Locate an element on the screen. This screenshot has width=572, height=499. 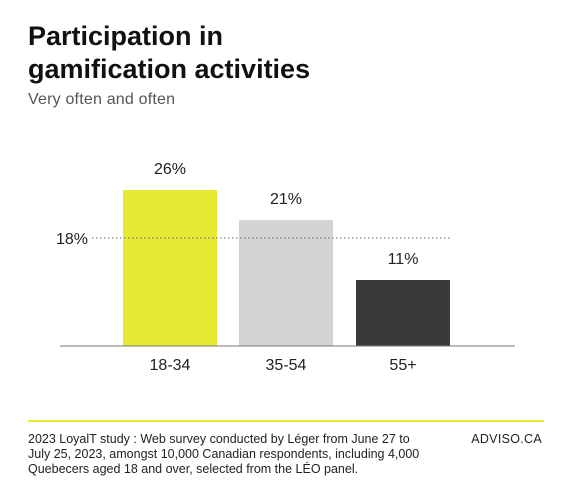
data-label-18-34: 26% is located at coordinates (170, 169).